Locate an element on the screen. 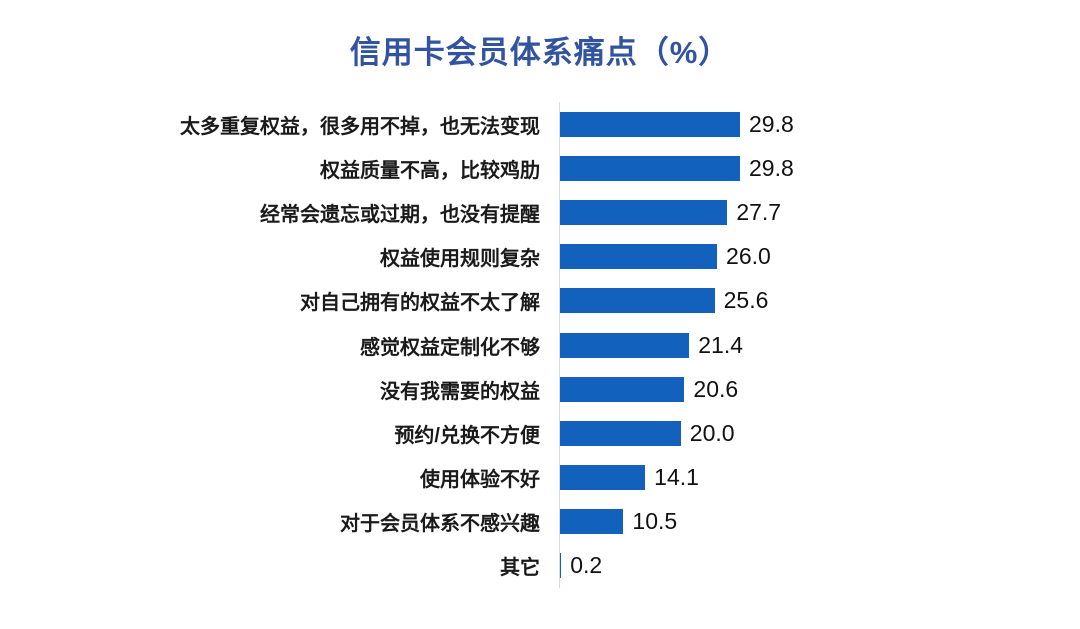  chart-row: 没有我需要的权益 20.6 is located at coordinates (540, 389).